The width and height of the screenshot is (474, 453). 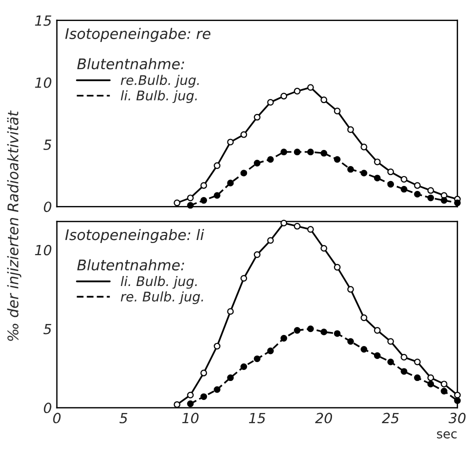 What do you see at coordinates (161, 297) in the screenshot?
I see `legend-label: re. Bulb. jug.` at bounding box center [161, 297].